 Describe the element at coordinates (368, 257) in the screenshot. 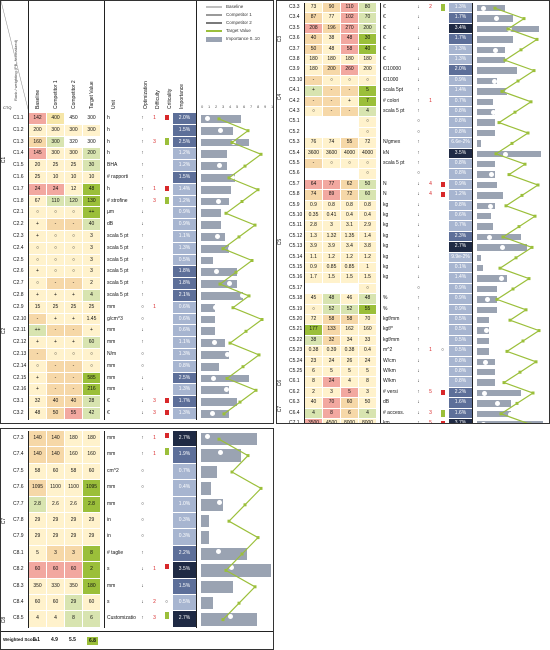

I see `target-value-cell: 1.2` at that location.